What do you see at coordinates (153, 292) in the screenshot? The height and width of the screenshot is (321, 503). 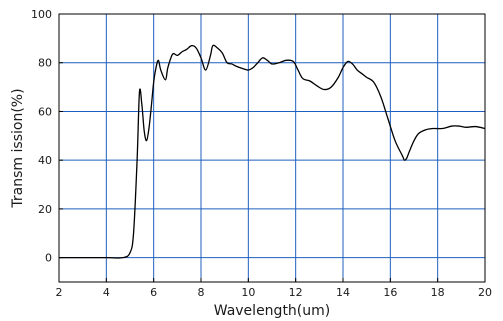 I see `x-tick-label: 6` at bounding box center [153, 292].